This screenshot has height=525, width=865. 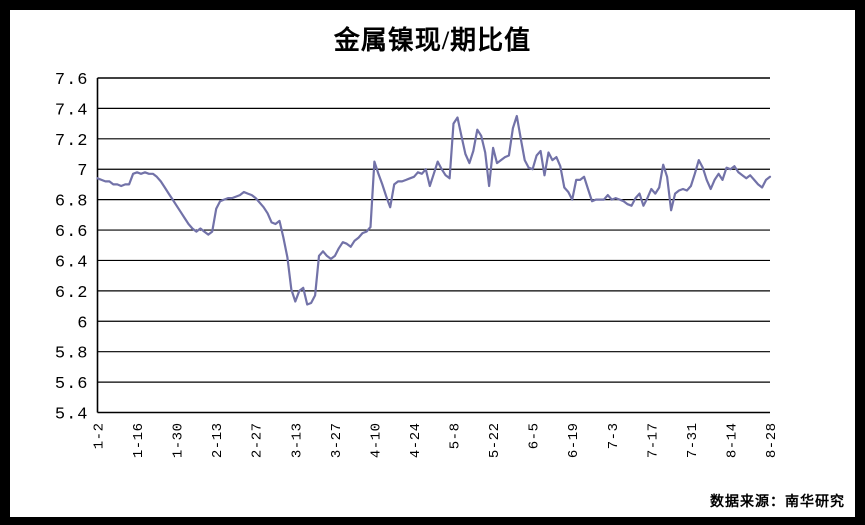 What do you see at coordinates (777, 502) in the screenshot?
I see `source-note: 数据来源：南华研究` at bounding box center [777, 502].